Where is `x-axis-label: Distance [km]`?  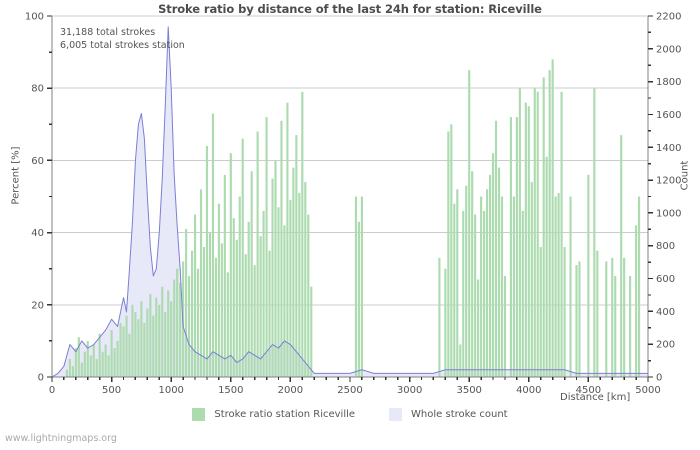 x-axis-label: Distance [km] is located at coordinates (595, 397).